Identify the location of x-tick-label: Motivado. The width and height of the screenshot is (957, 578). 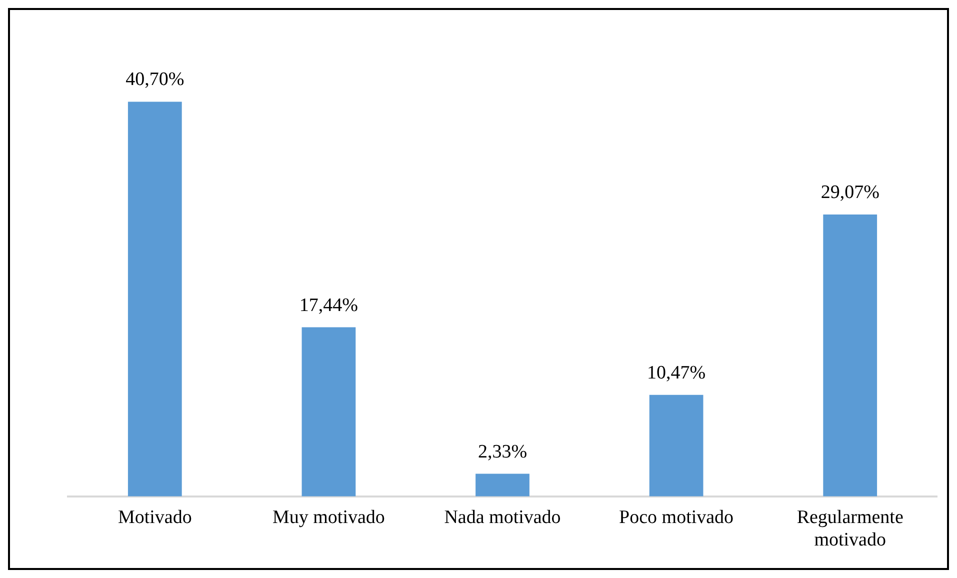
(155, 517).